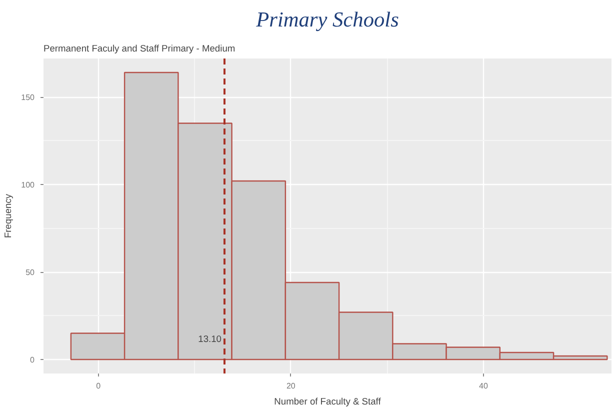  What do you see at coordinates (140, 49) in the screenshot?
I see `chart-subtitle: Permanent Faculy and Staff Primary - Medium` at bounding box center [140, 49].